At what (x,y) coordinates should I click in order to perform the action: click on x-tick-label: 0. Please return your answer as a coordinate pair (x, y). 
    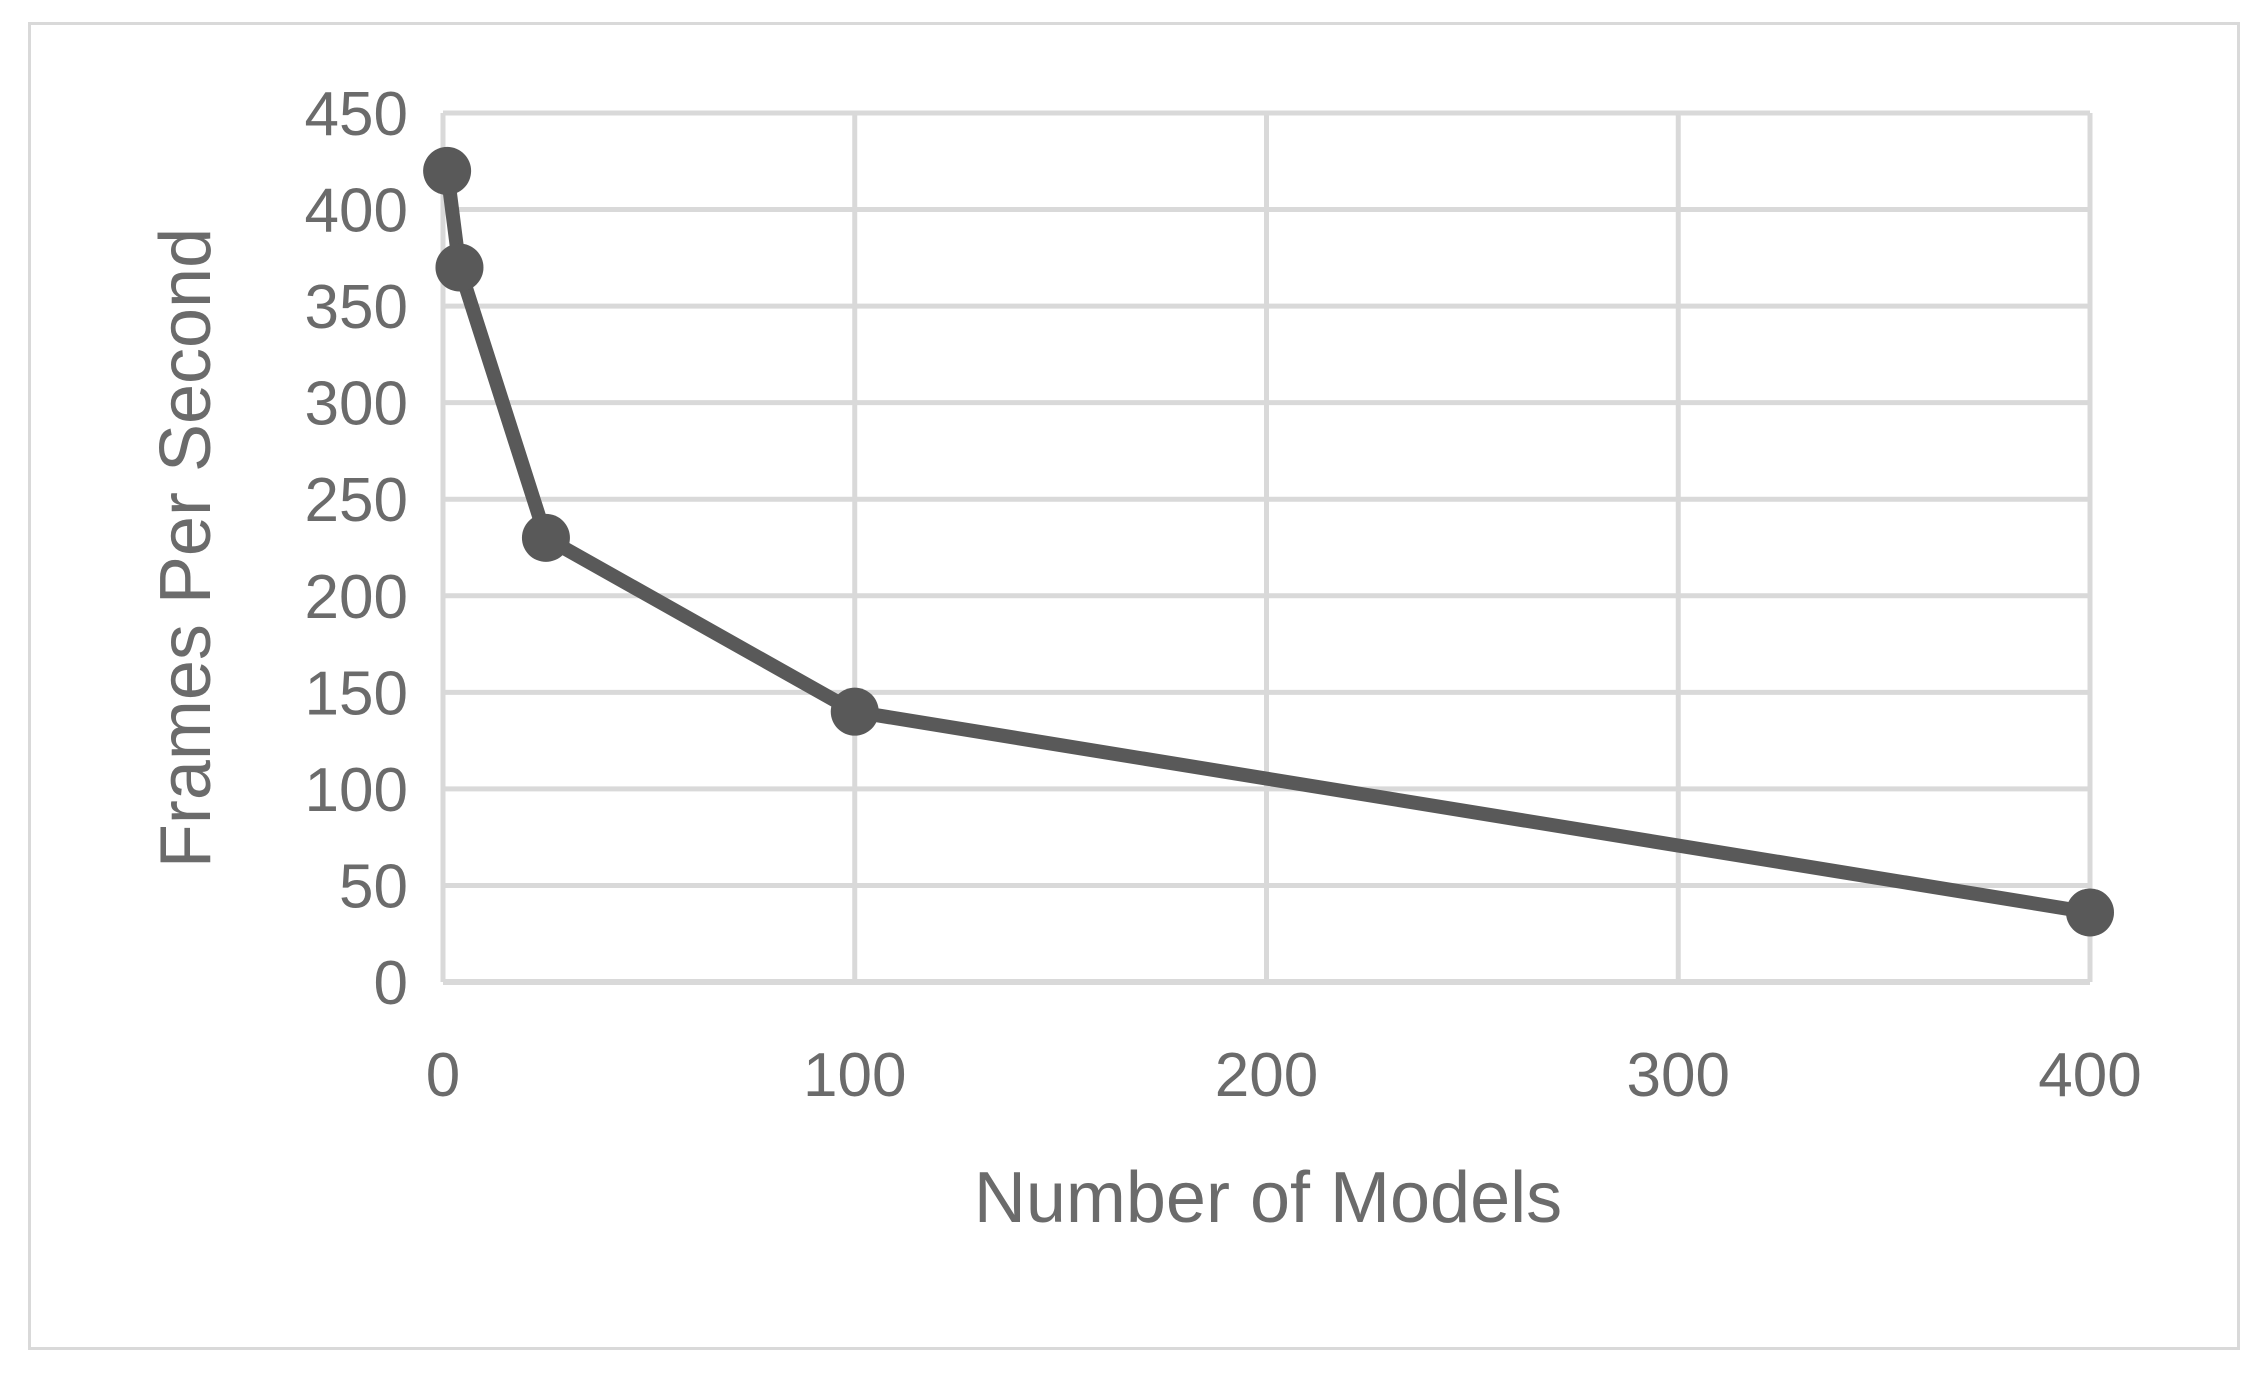
    Looking at the image, I should click on (443, 1075).